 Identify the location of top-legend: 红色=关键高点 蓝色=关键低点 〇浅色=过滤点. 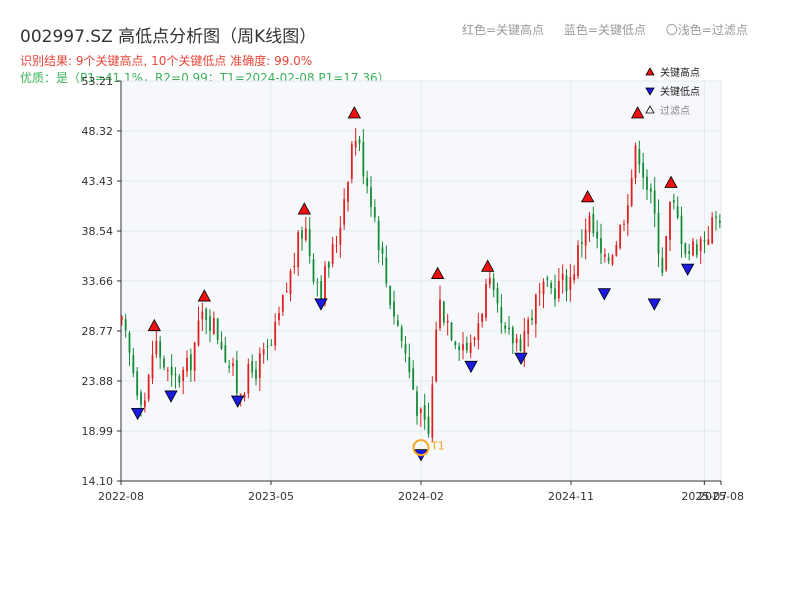
(613, 29).